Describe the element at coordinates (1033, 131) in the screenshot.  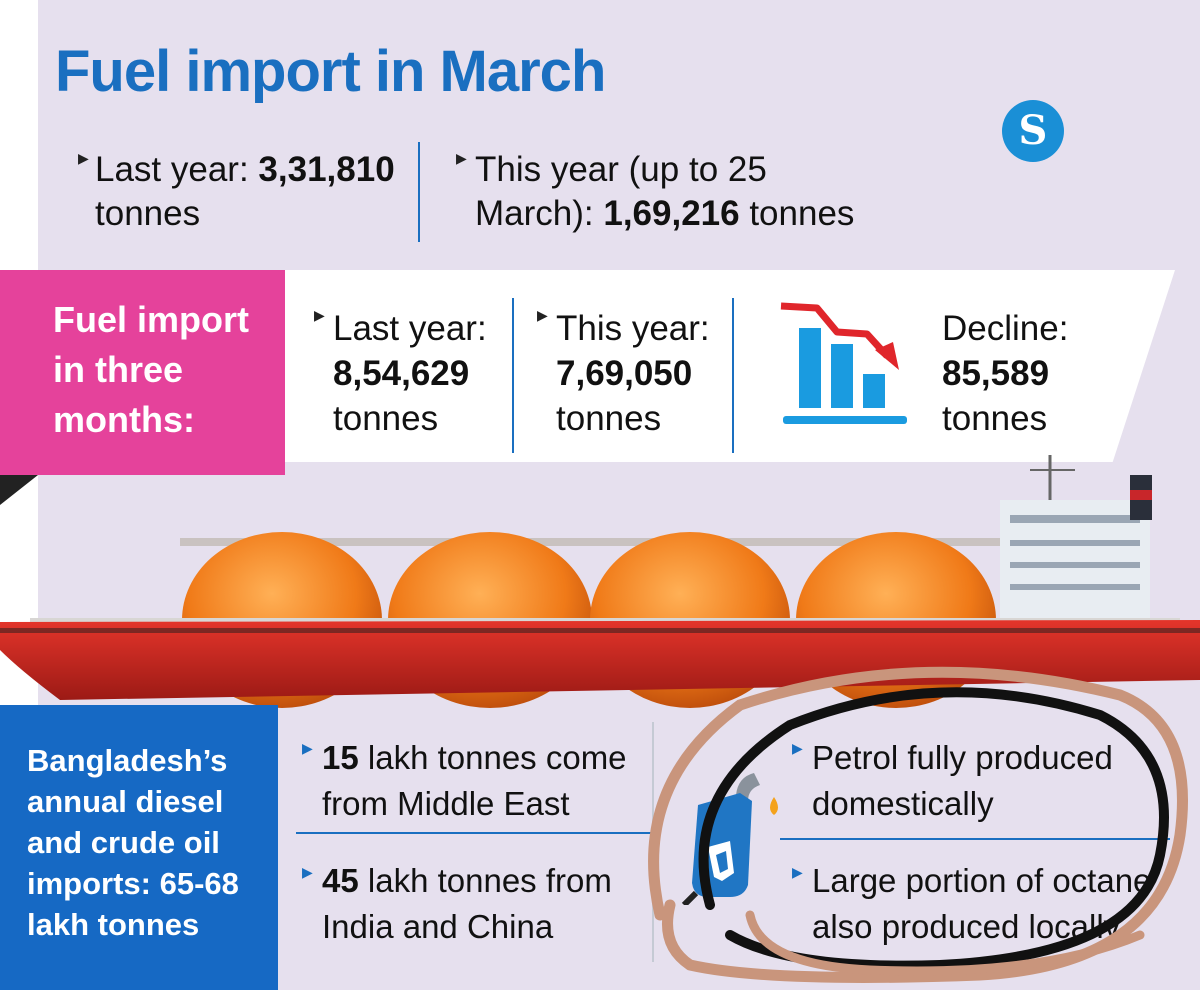
I see `logo: S` at that location.